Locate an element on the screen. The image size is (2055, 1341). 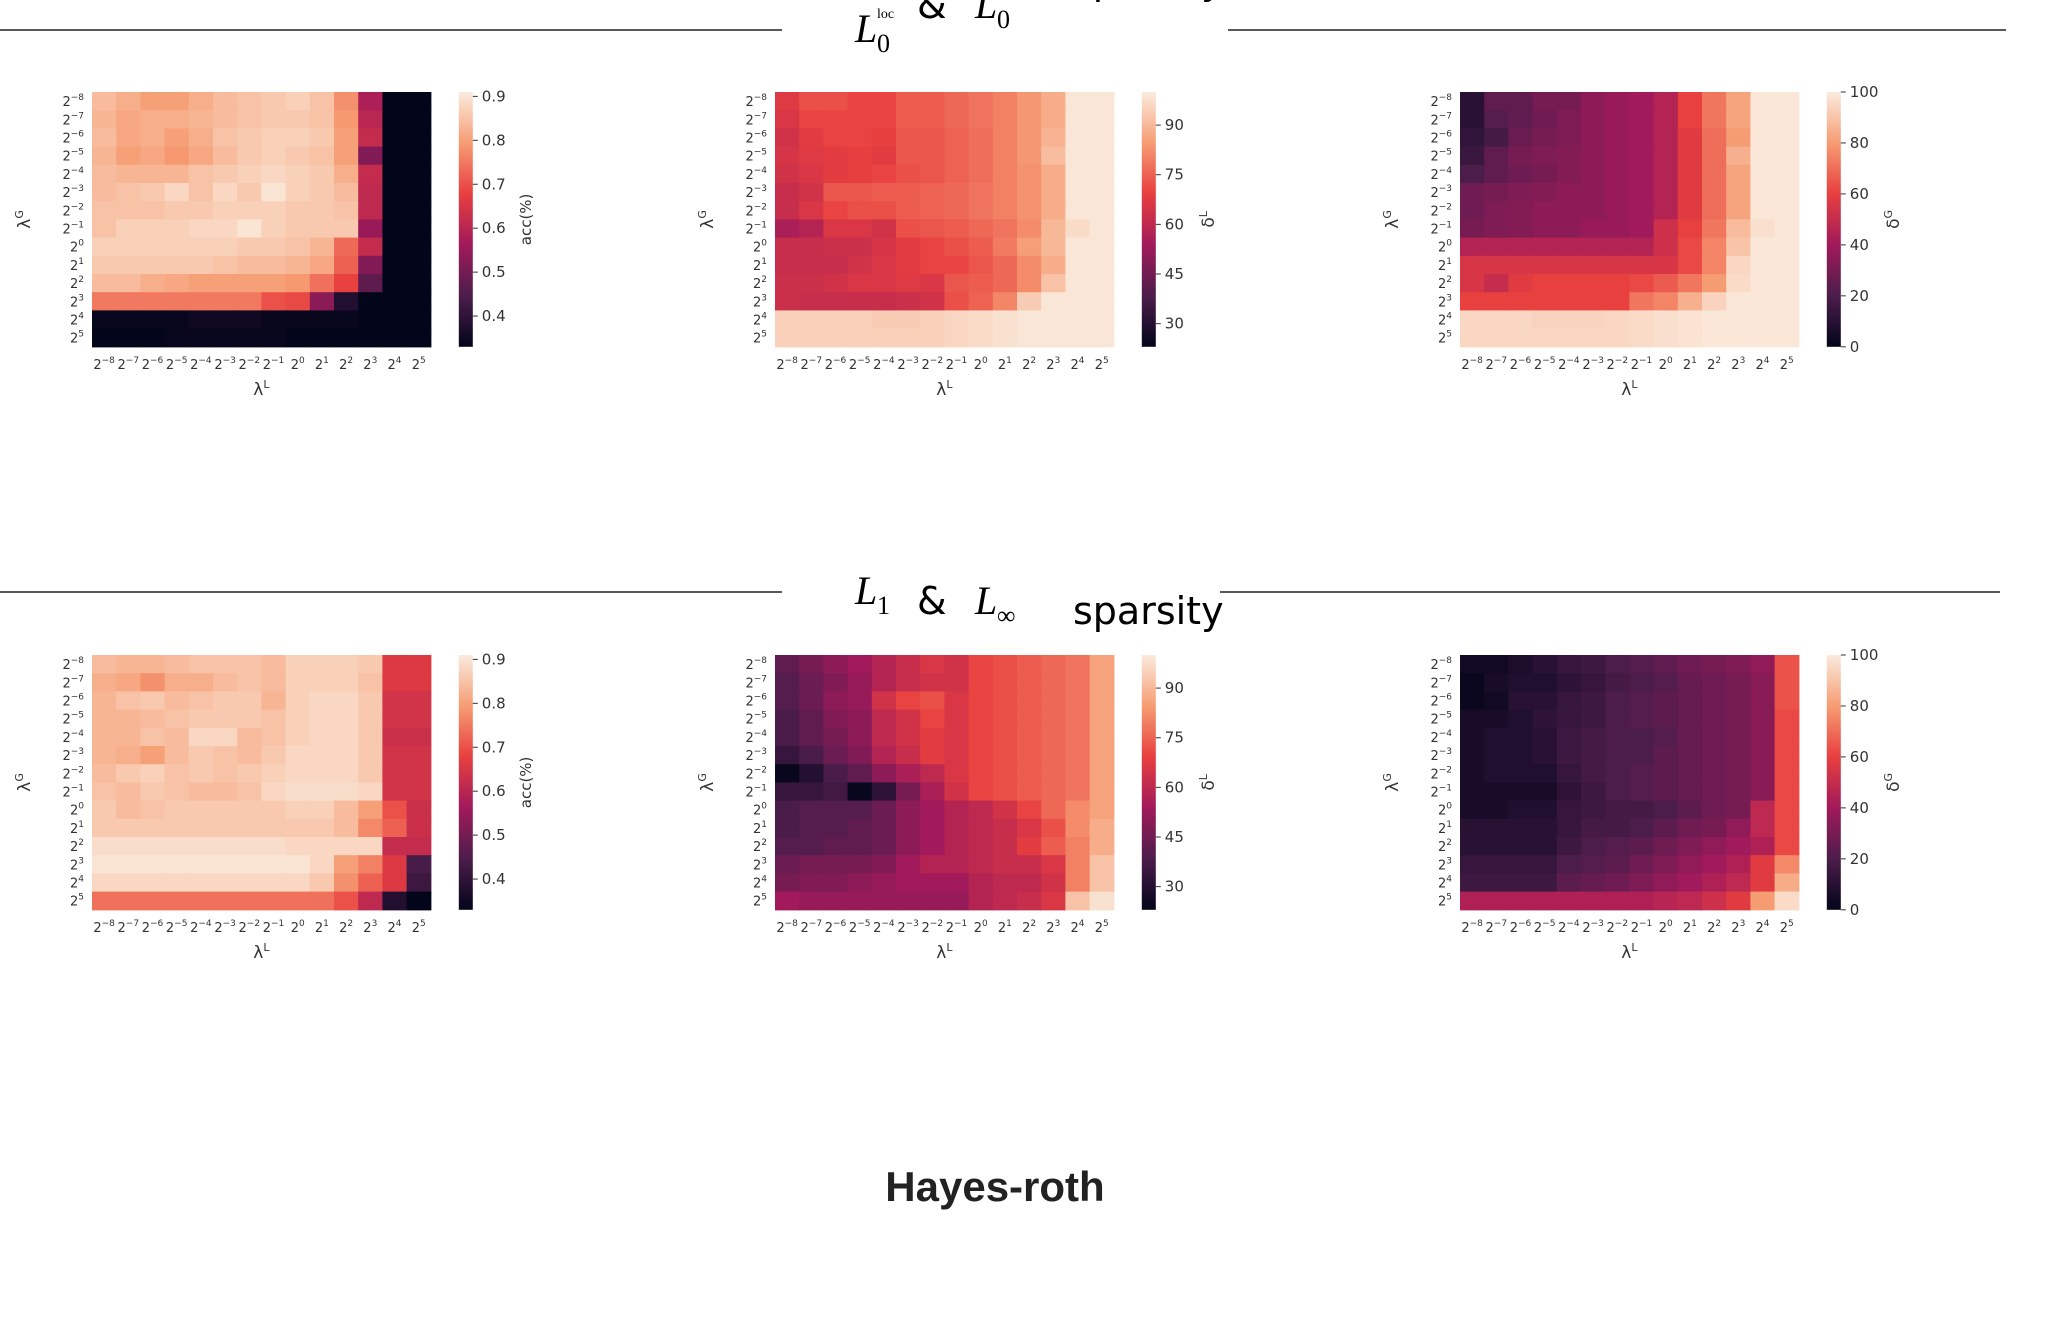
x-tick-label: 2−2 is located at coordinates (933, 364).